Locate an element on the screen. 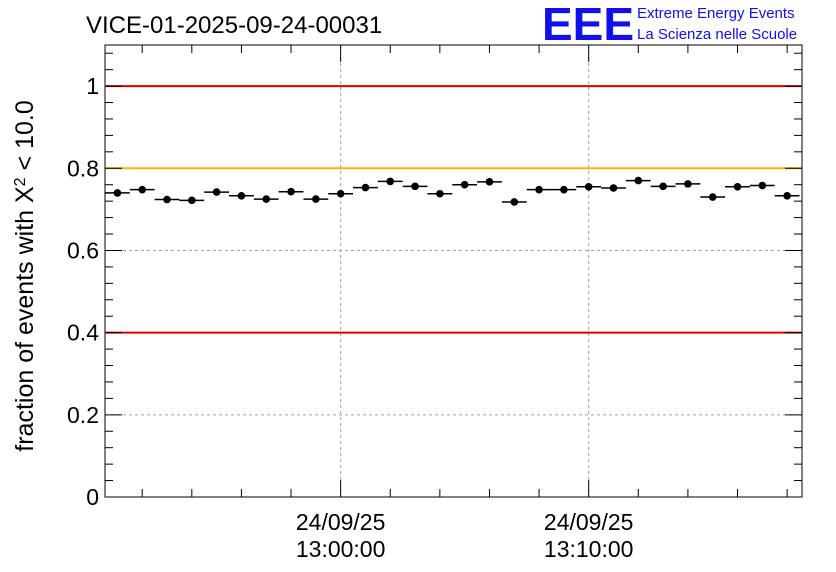 The height and width of the screenshot is (572, 836). y-tick-label: 0.2 is located at coordinates (83, 415).